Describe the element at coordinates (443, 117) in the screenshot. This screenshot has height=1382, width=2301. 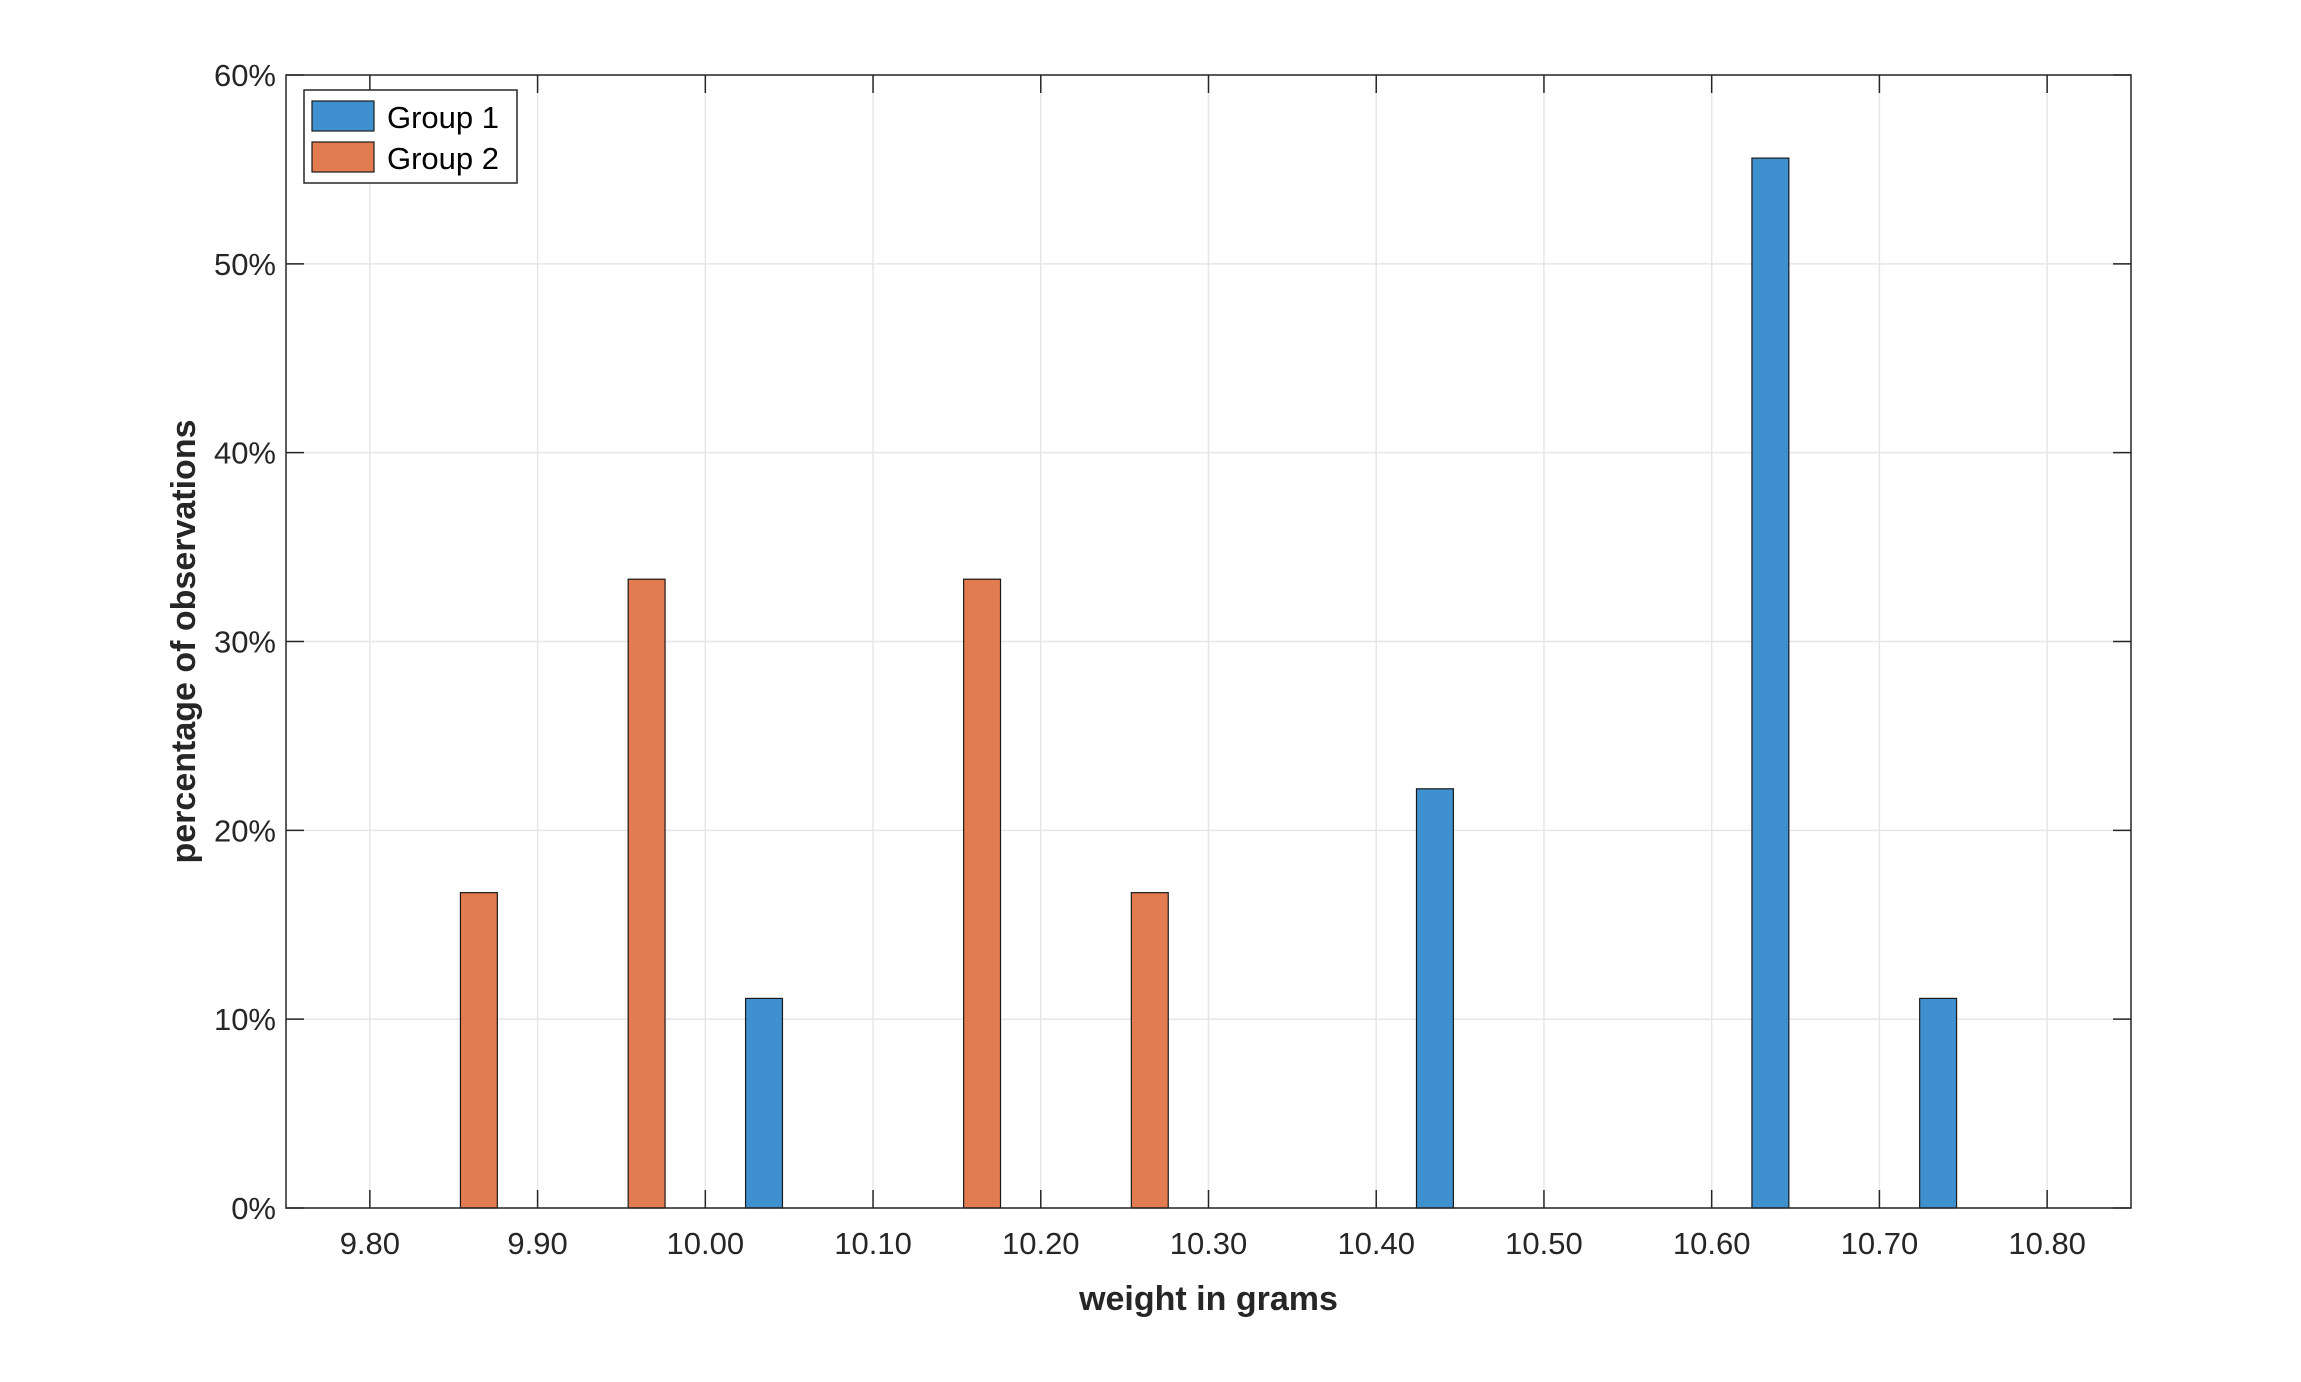
I see `legend-label-group-1: Group 1` at that location.